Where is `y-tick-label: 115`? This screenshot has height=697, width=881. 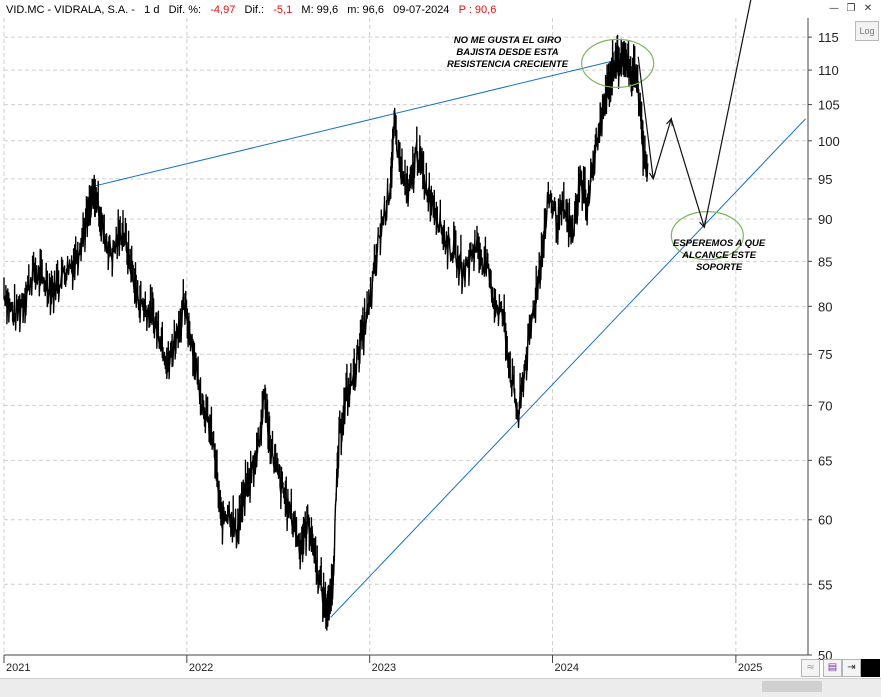
y-tick-label: 115 is located at coordinates (828, 37).